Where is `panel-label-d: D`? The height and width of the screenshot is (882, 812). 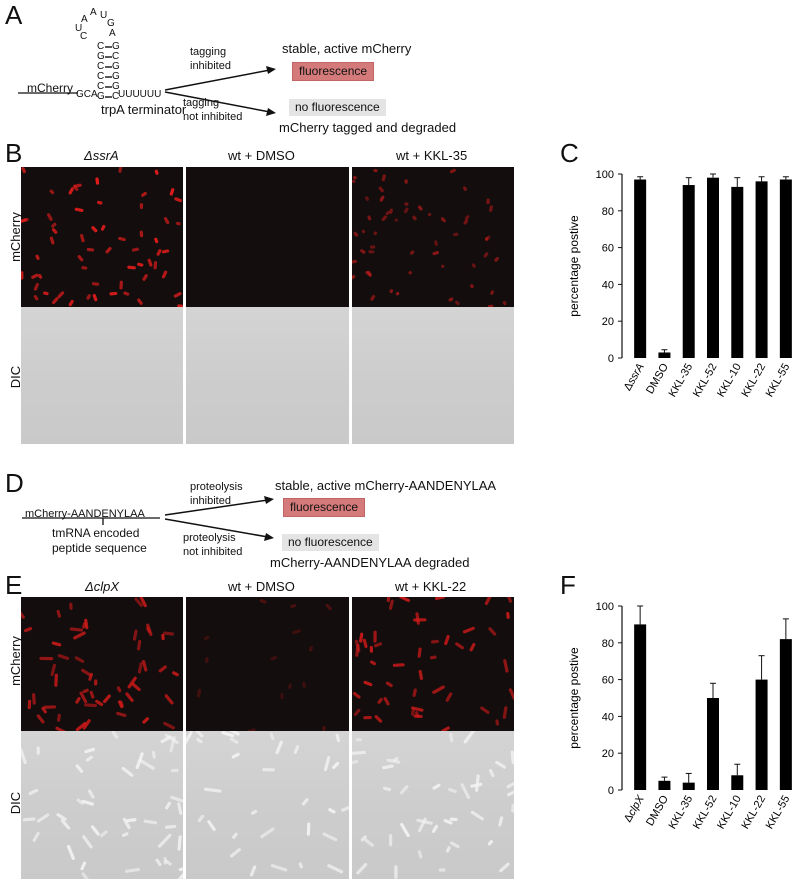 panel-label-d: D is located at coordinates (14, 483).